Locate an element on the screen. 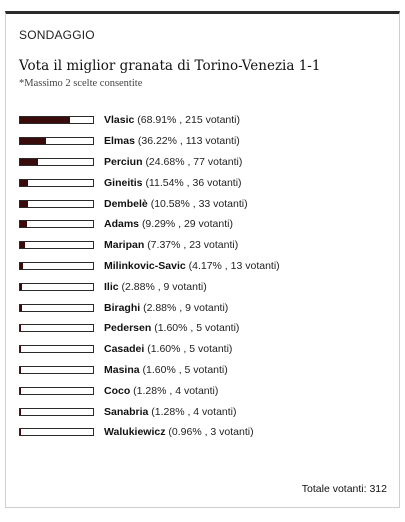  poll-option-text: Biraghi (2.88% , 9 votanti) is located at coordinates (166, 308).